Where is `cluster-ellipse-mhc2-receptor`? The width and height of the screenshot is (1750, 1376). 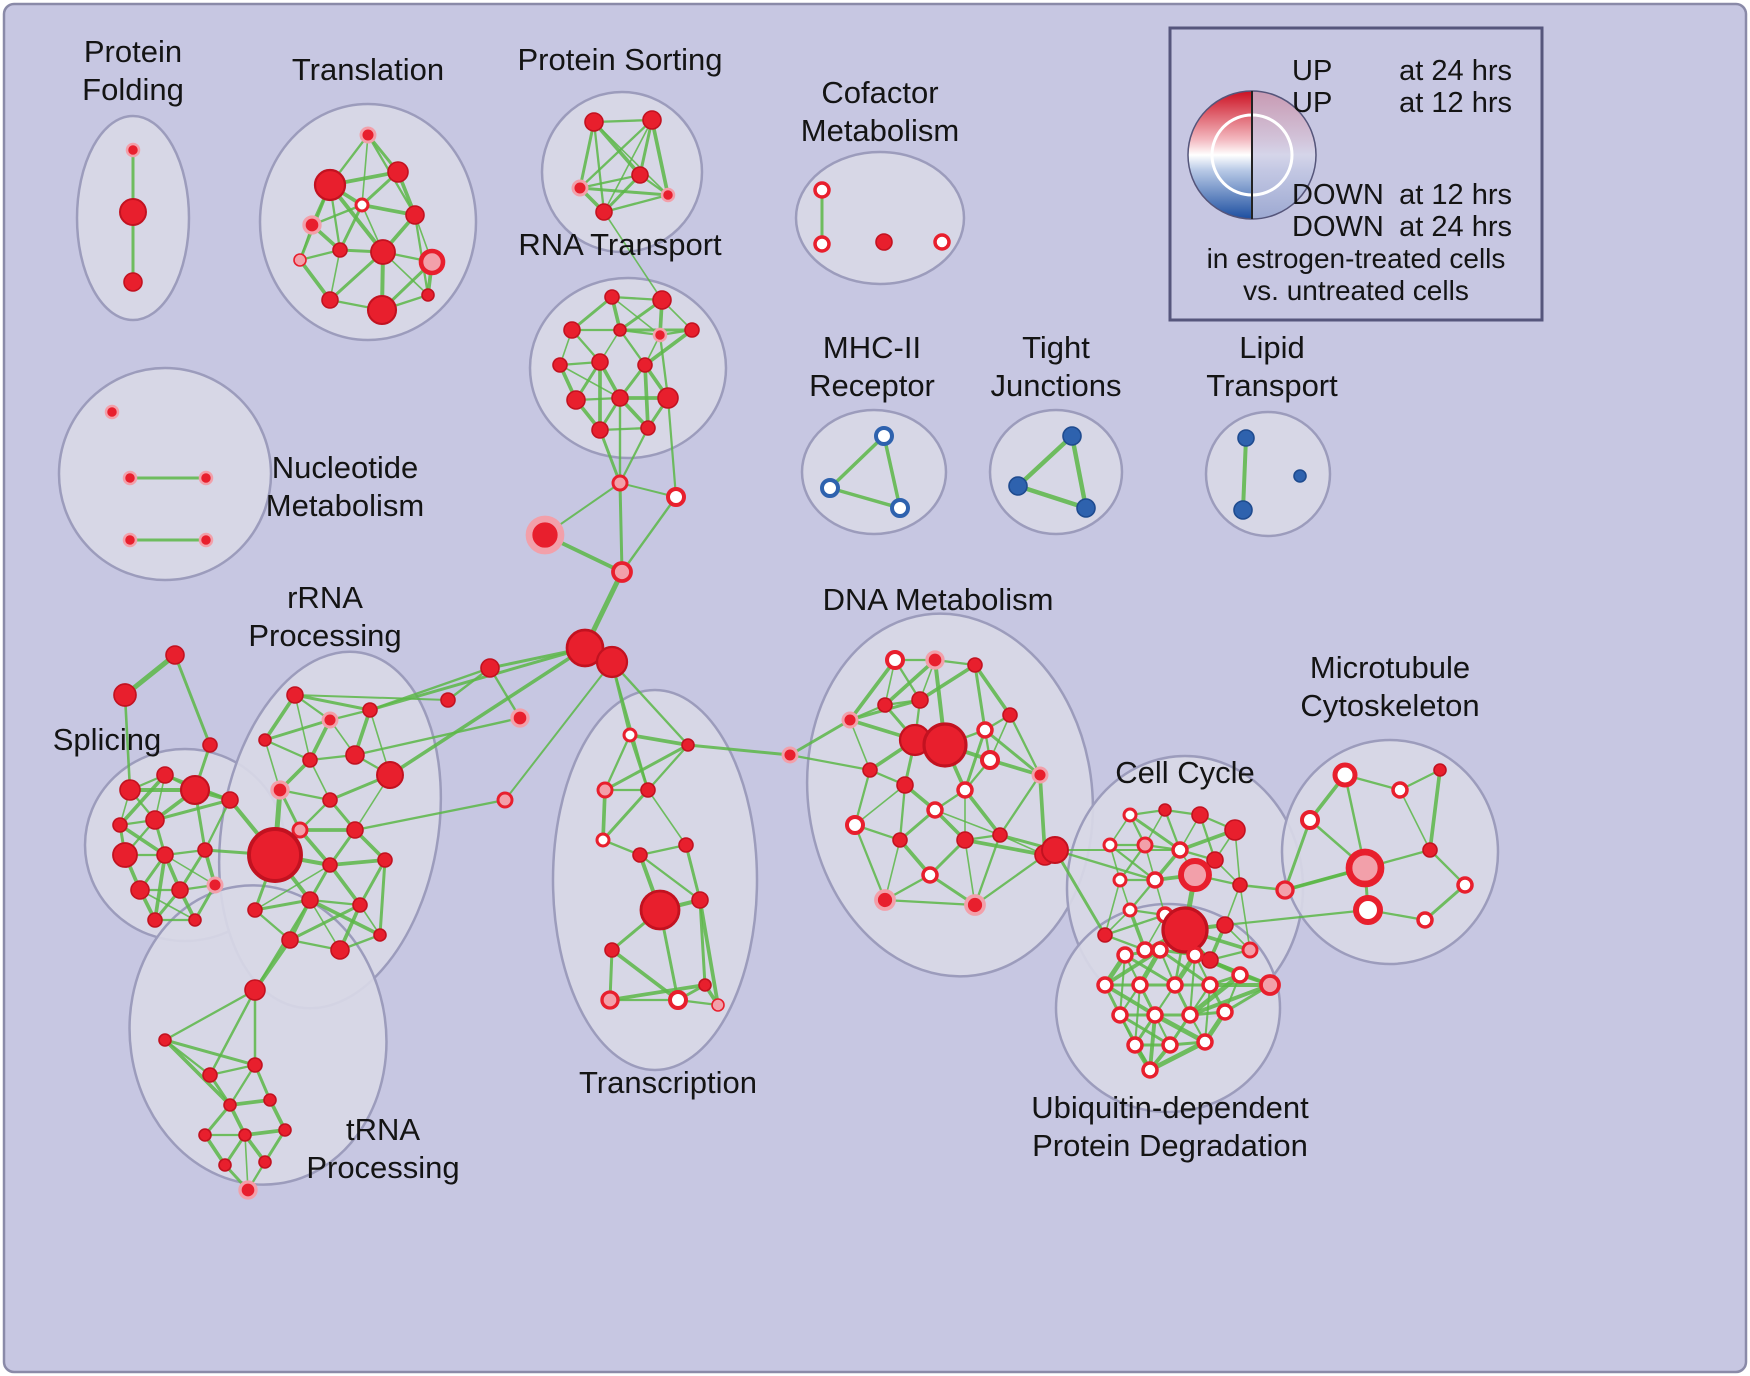
cluster-ellipse-mhc2-receptor is located at coordinates (874, 472).